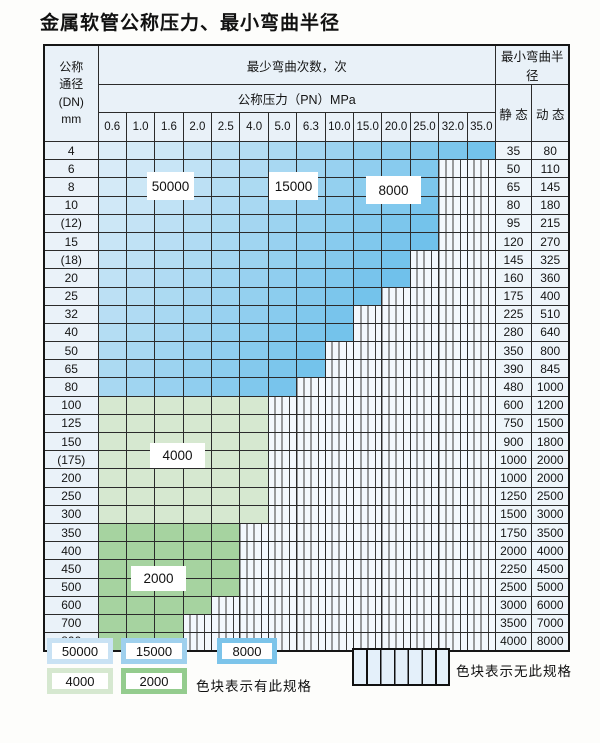 This screenshot has width=600, height=743. I want to click on dn-cell: 400, so click(71, 551).